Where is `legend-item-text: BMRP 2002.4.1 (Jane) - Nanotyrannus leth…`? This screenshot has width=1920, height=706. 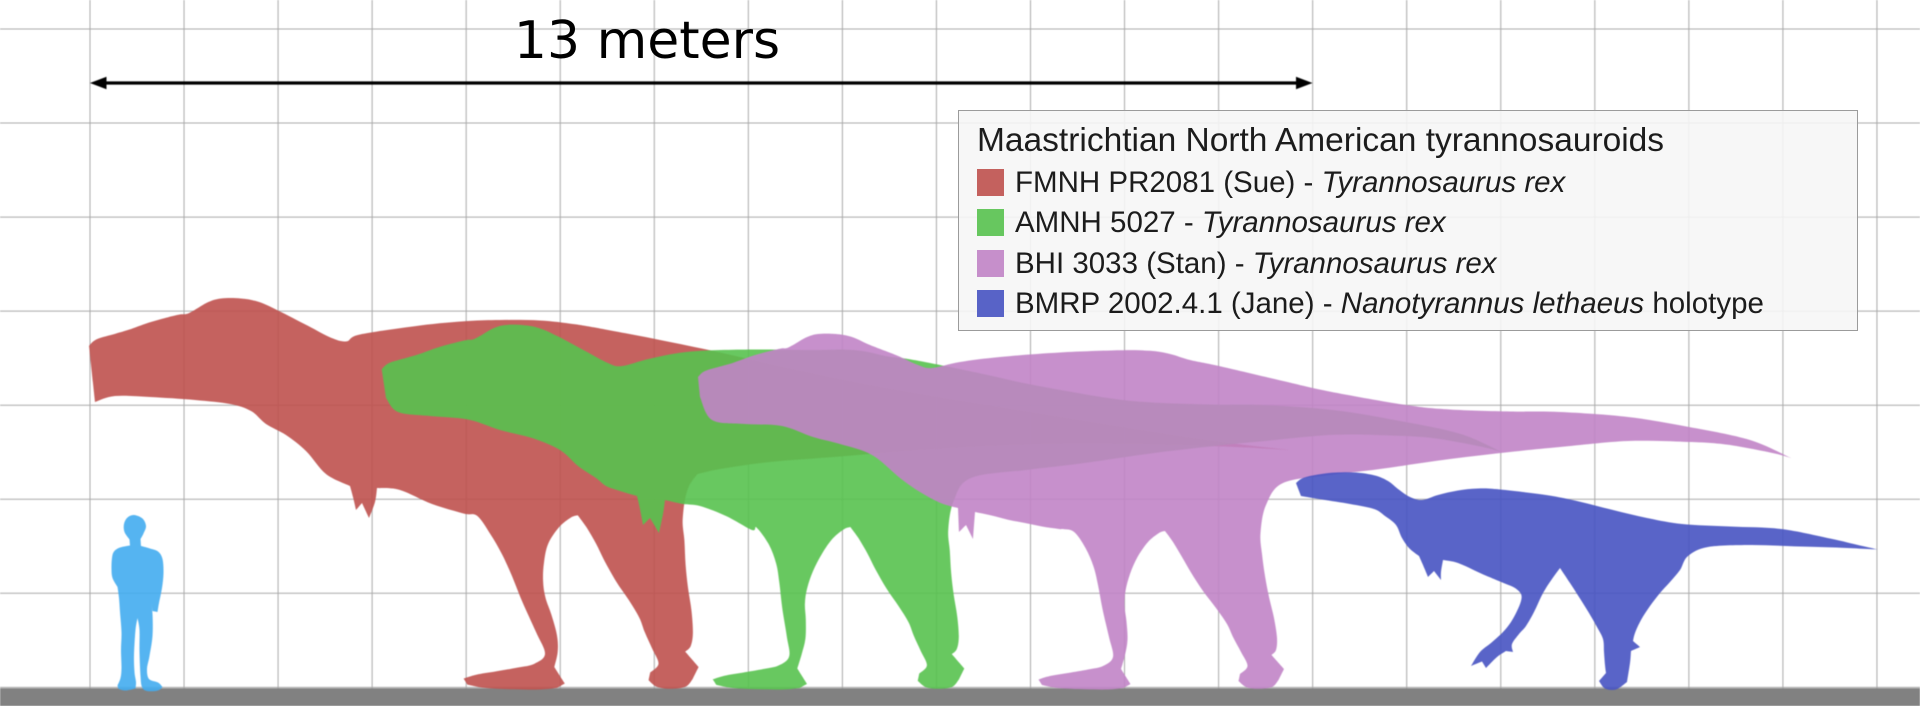
legend-item-text: BMRP 2002.4.1 (Jane) - Nanotyrannus leth… is located at coordinates (1389, 304).